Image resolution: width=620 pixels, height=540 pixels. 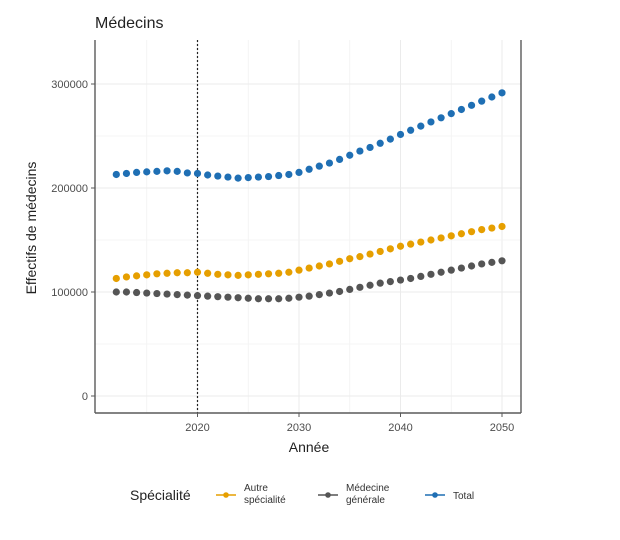 I want to click on x-axis-title: Année, so click(x=309, y=447).